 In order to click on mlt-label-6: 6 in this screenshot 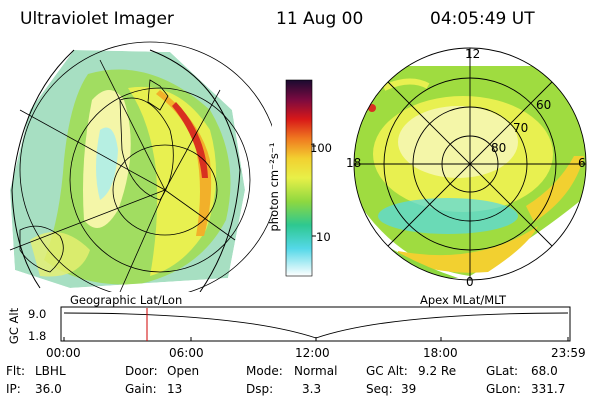, I will do `click(582, 163)`.